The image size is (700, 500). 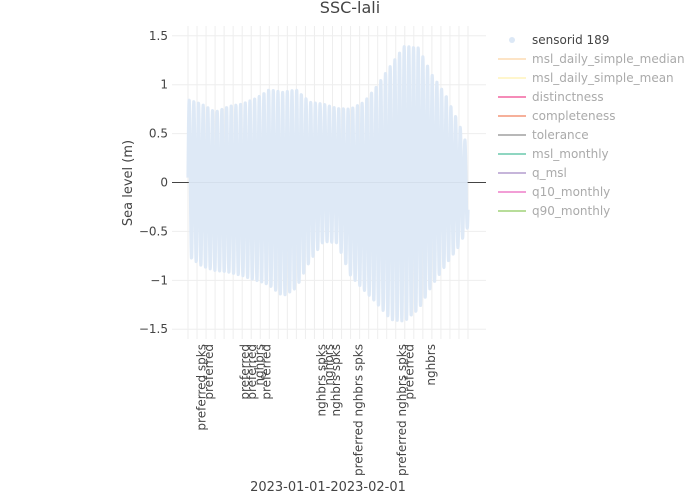 I want to click on y-tick-label: 0.5, so click(x=158, y=134).